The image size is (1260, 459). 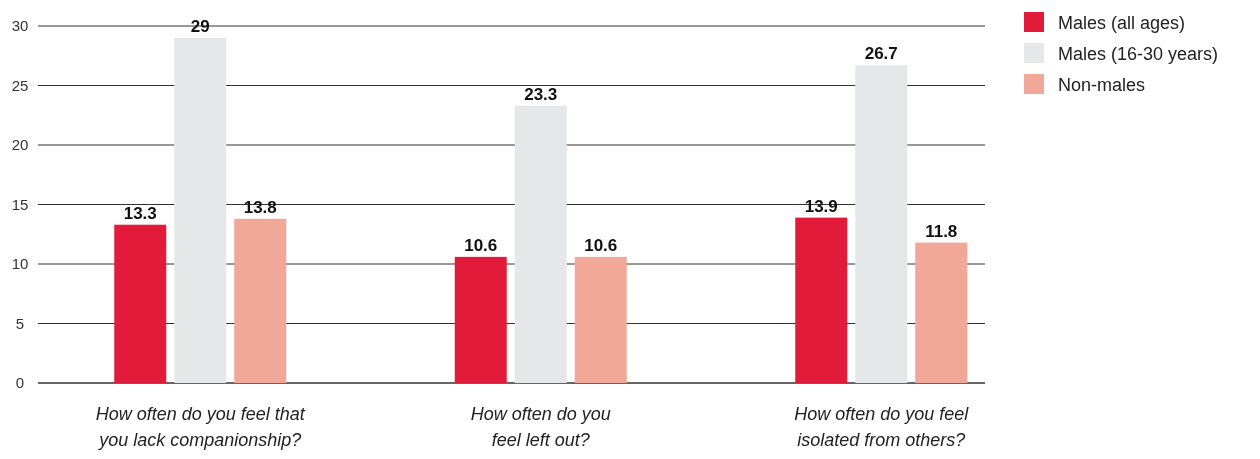 What do you see at coordinates (882, 427) in the screenshot?
I see `x-tick-label: How often do you feel isolated from others?` at bounding box center [882, 427].